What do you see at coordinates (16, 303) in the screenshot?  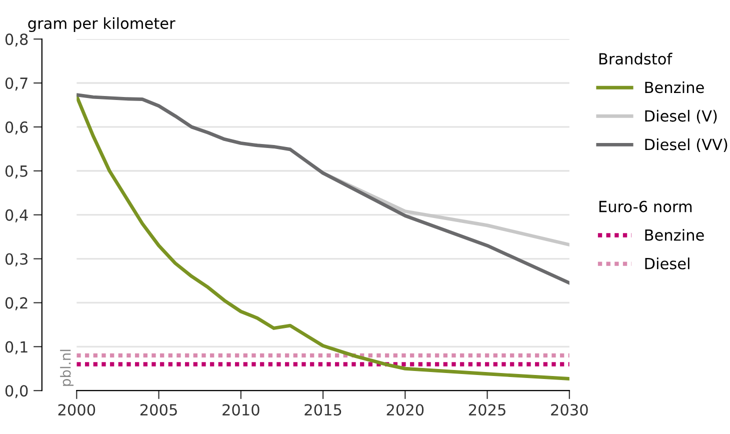 I see `y-tick-label: 0,2` at bounding box center [16, 303].